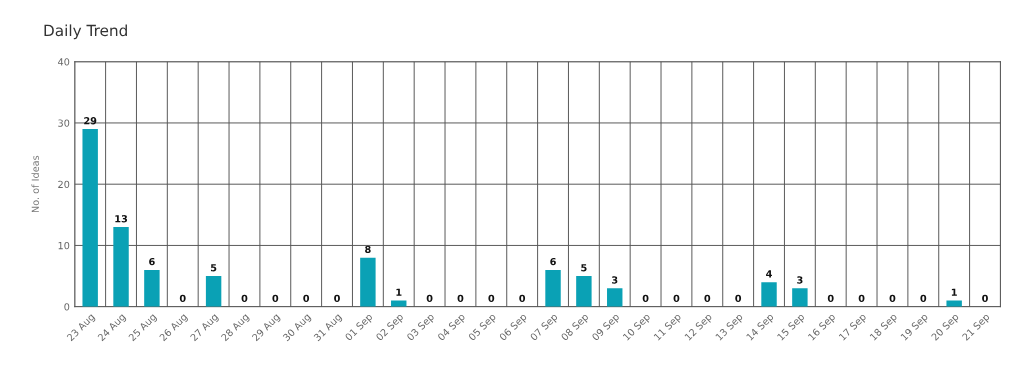 The height and width of the screenshot is (374, 1024). What do you see at coordinates (544, 327) in the screenshot?
I see `x-tick-label: 07 Sep` at bounding box center [544, 327].